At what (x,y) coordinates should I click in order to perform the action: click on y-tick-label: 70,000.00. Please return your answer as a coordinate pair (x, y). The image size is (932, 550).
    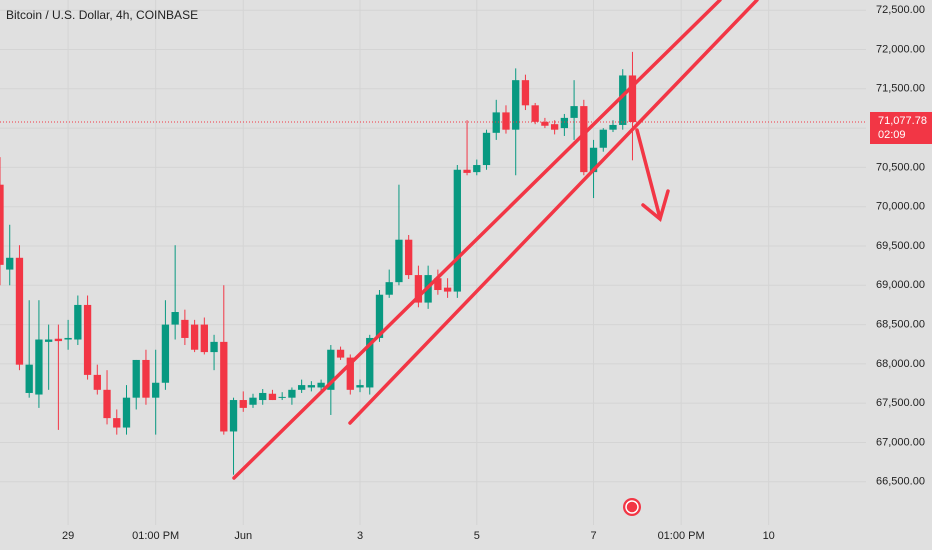
    Looking at the image, I should click on (900, 207).